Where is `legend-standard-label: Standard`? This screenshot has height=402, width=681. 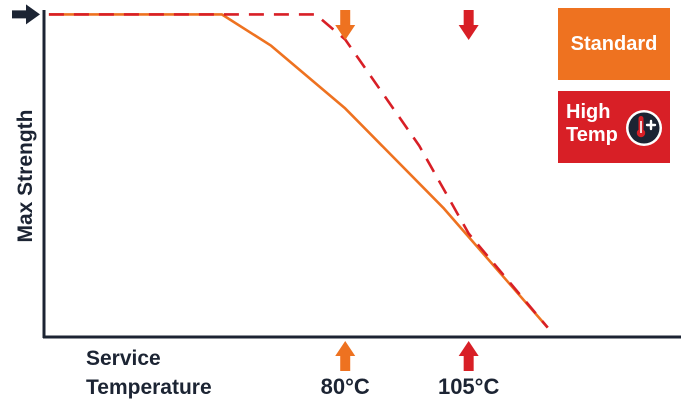
legend-standard-label: Standard is located at coordinates (614, 43).